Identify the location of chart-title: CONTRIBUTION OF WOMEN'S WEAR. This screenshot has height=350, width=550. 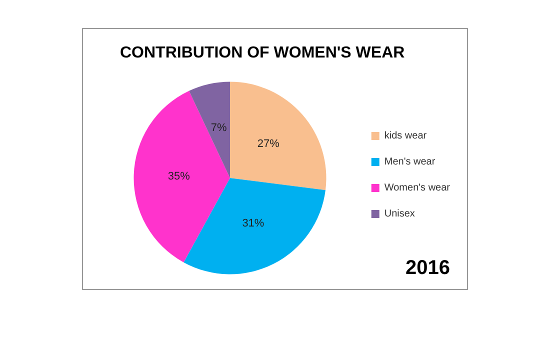
(263, 53).